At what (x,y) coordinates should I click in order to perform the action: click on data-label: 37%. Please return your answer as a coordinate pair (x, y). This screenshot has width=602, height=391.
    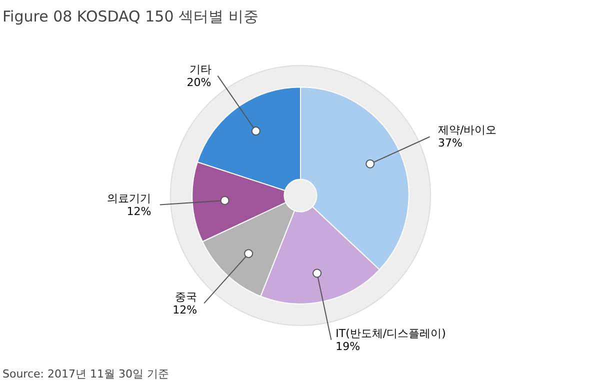
    Looking at the image, I should click on (450, 143).